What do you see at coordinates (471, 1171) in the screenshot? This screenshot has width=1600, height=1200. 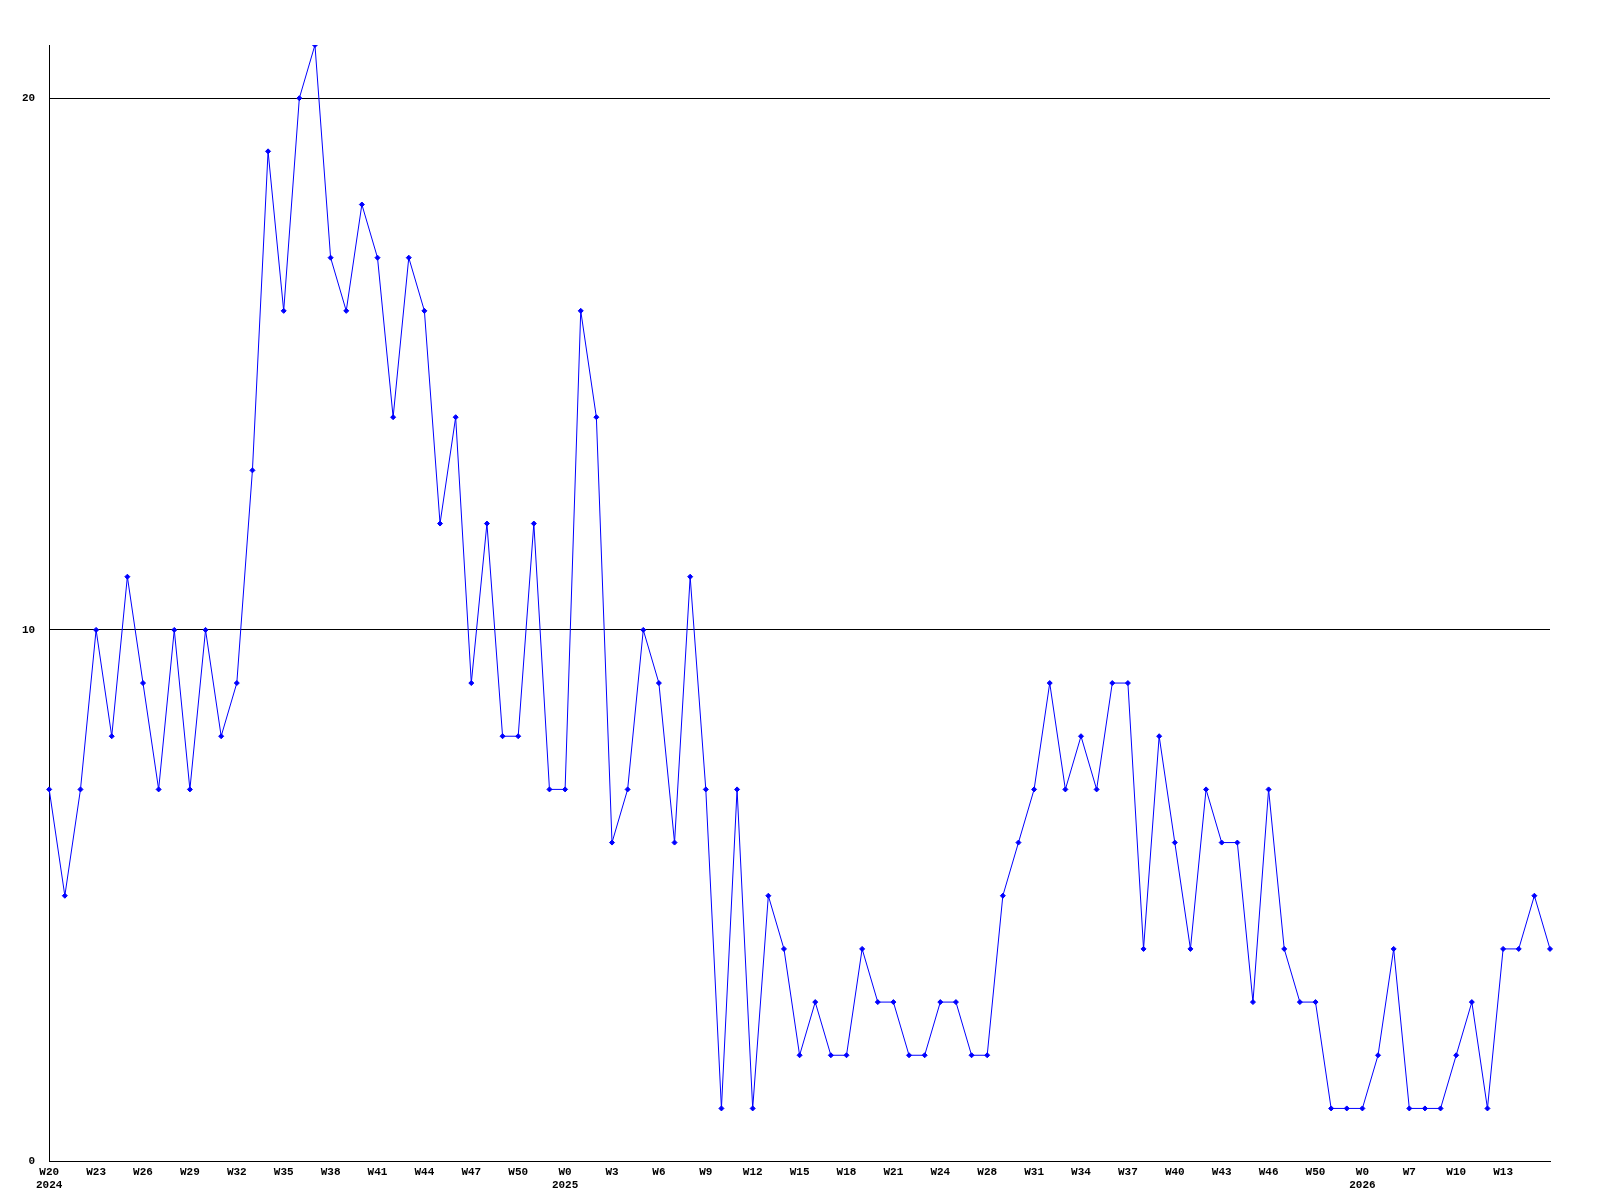 I see `x-tick-label: W47` at bounding box center [471, 1171].